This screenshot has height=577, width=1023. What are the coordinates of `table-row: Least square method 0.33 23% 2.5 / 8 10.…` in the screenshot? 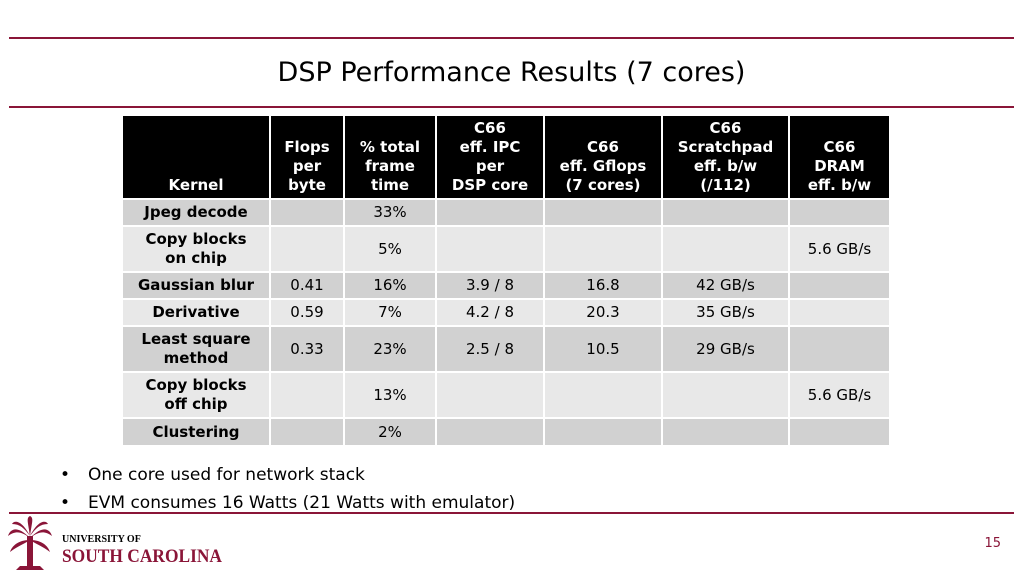 It's located at (506, 348).